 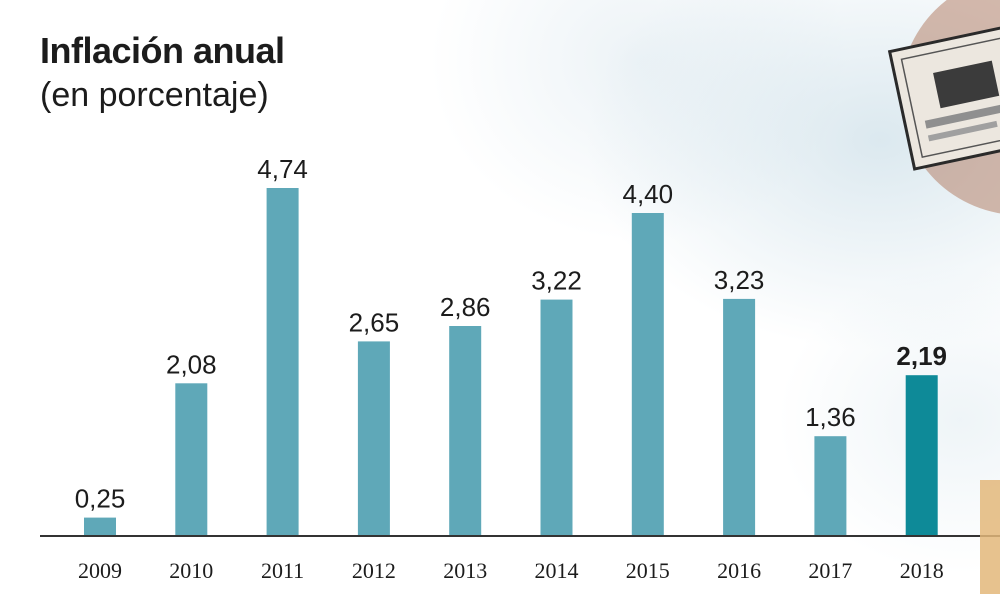 What do you see at coordinates (282, 362) in the screenshot?
I see `bar-2011` at bounding box center [282, 362].